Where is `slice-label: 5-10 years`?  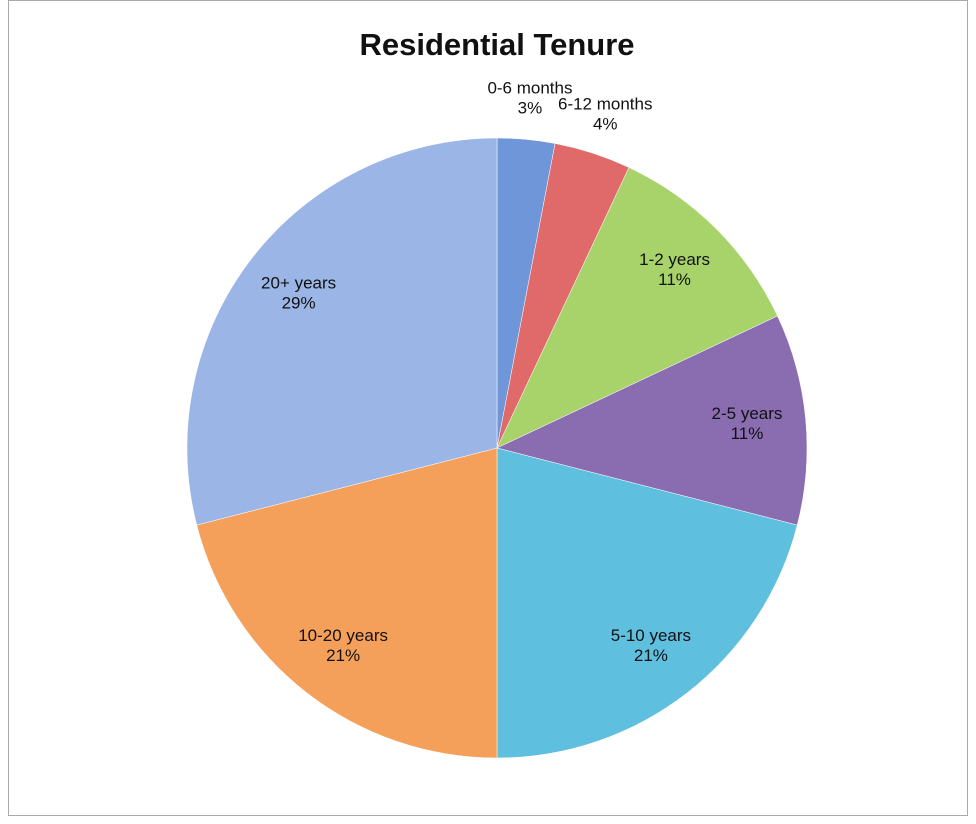
slice-label: 5-10 years is located at coordinates (651, 635).